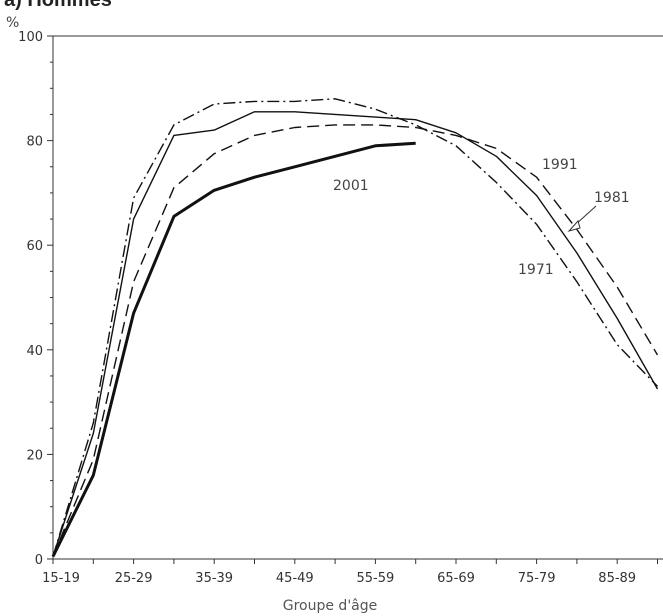 The width and height of the screenshot is (663, 616). Describe the element at coordinates (537, 578) in the screenshot. I see `x-tick-label: 75-79` at that location.